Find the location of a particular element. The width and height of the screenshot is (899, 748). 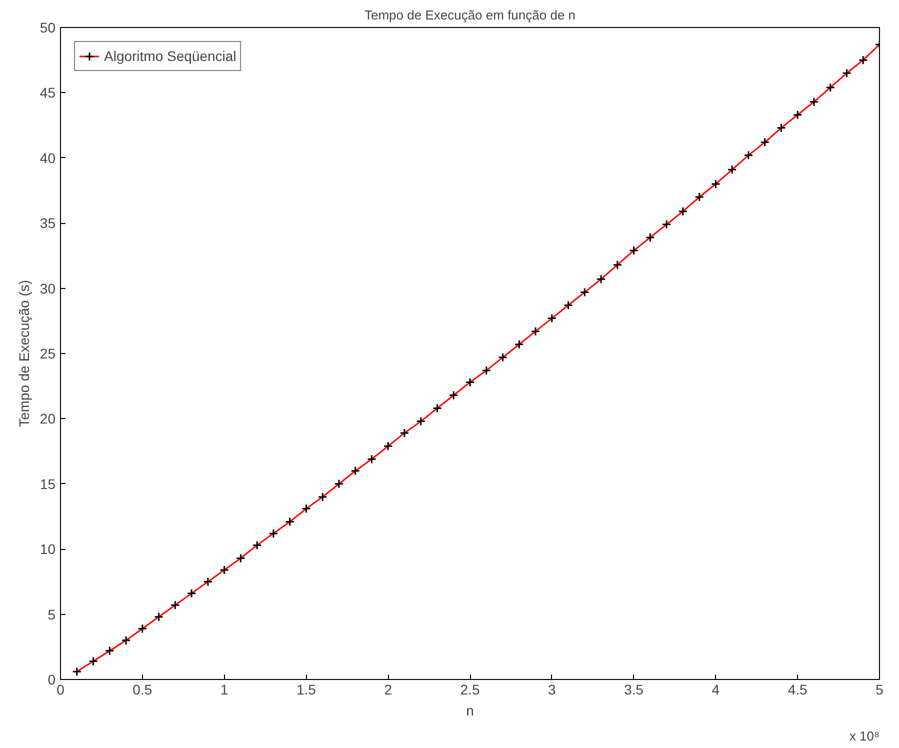

y-tick-label: 10 is located at coordinates (48, 549).